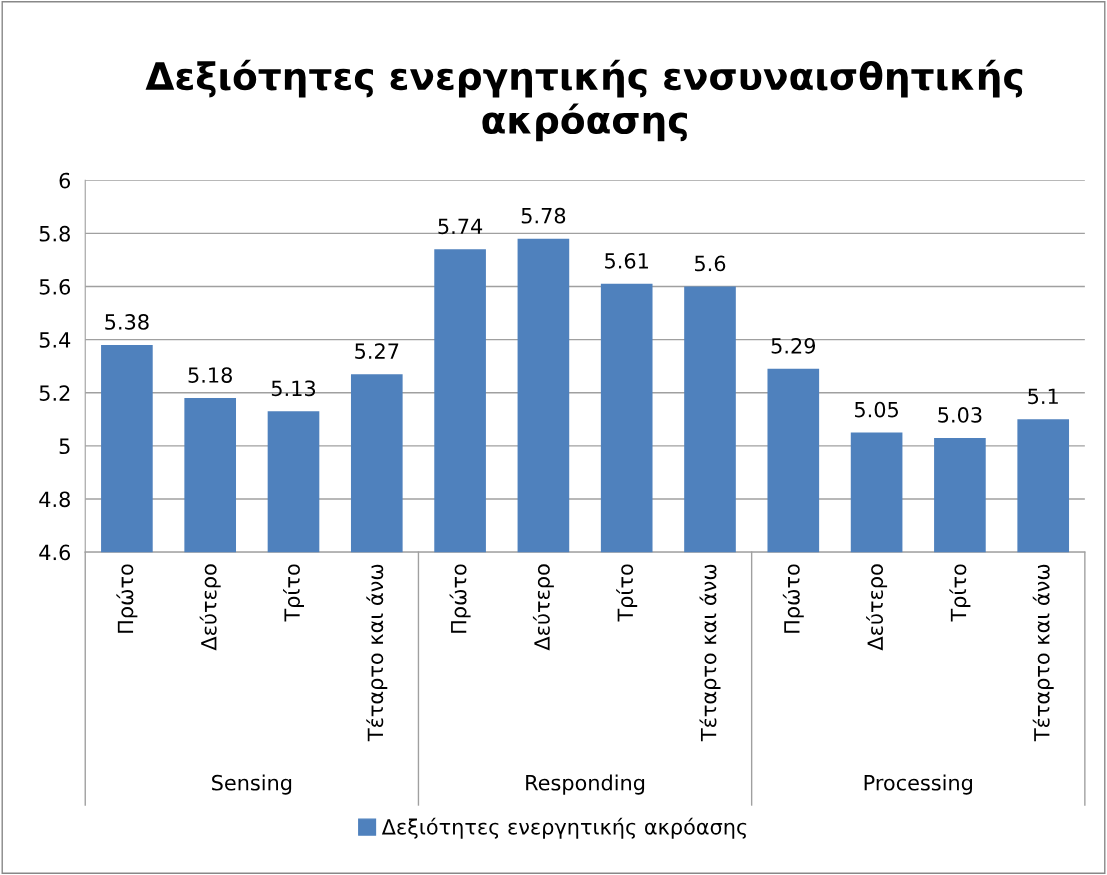 The height and width of the screenshot is (875, 1107). I want to click on data-label: 5.27, so click(377, 351).